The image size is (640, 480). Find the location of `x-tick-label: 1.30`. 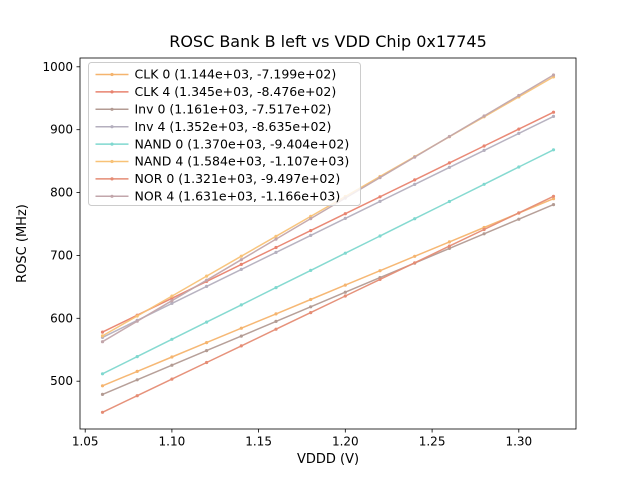

x-tick-label: 1.30 is located at coordinates (518, 442).